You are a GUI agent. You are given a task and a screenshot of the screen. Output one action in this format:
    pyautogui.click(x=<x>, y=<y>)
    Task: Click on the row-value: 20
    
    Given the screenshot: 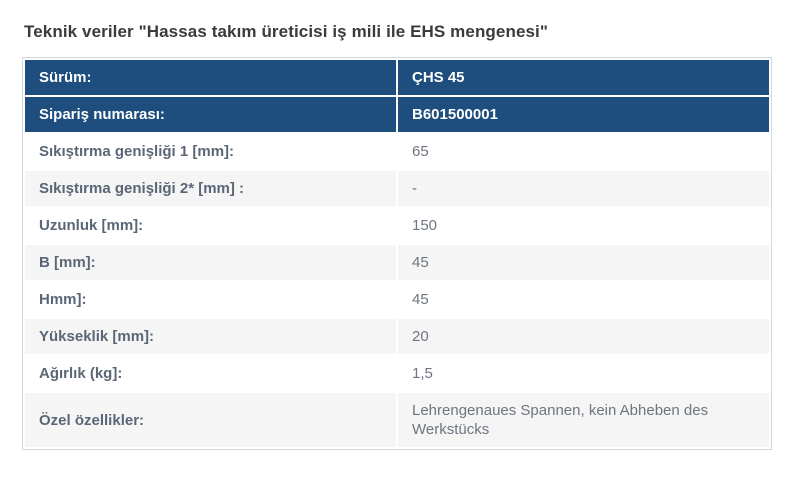 What is the action you would take?
    pyautogui.click(x=583, y=336)
    